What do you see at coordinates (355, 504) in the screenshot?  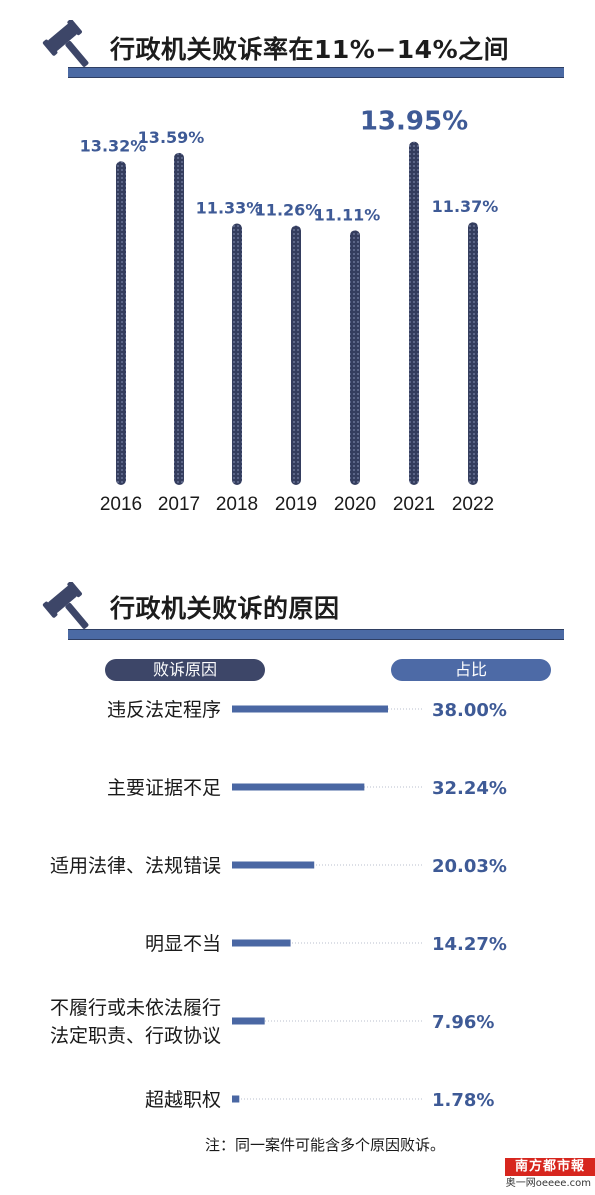 I see `tick-label-2020: 2020` at bounding box center [355, 504].